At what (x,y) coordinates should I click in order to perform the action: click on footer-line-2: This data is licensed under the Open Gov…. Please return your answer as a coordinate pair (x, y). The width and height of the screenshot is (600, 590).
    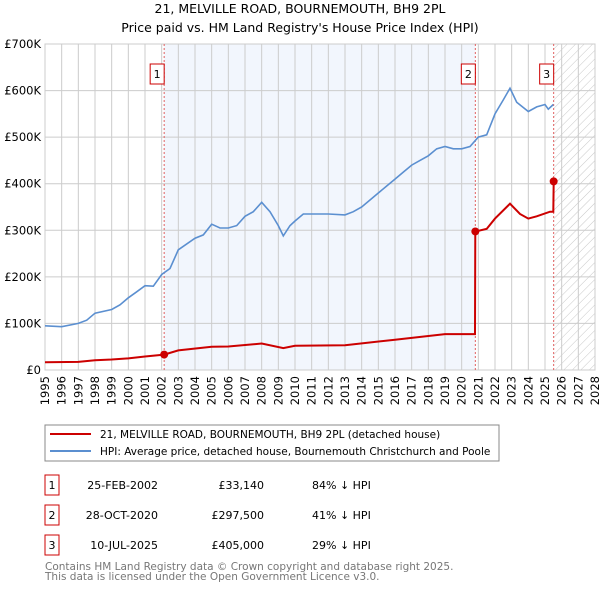
    Looking at the image, I should click on (212, 577).